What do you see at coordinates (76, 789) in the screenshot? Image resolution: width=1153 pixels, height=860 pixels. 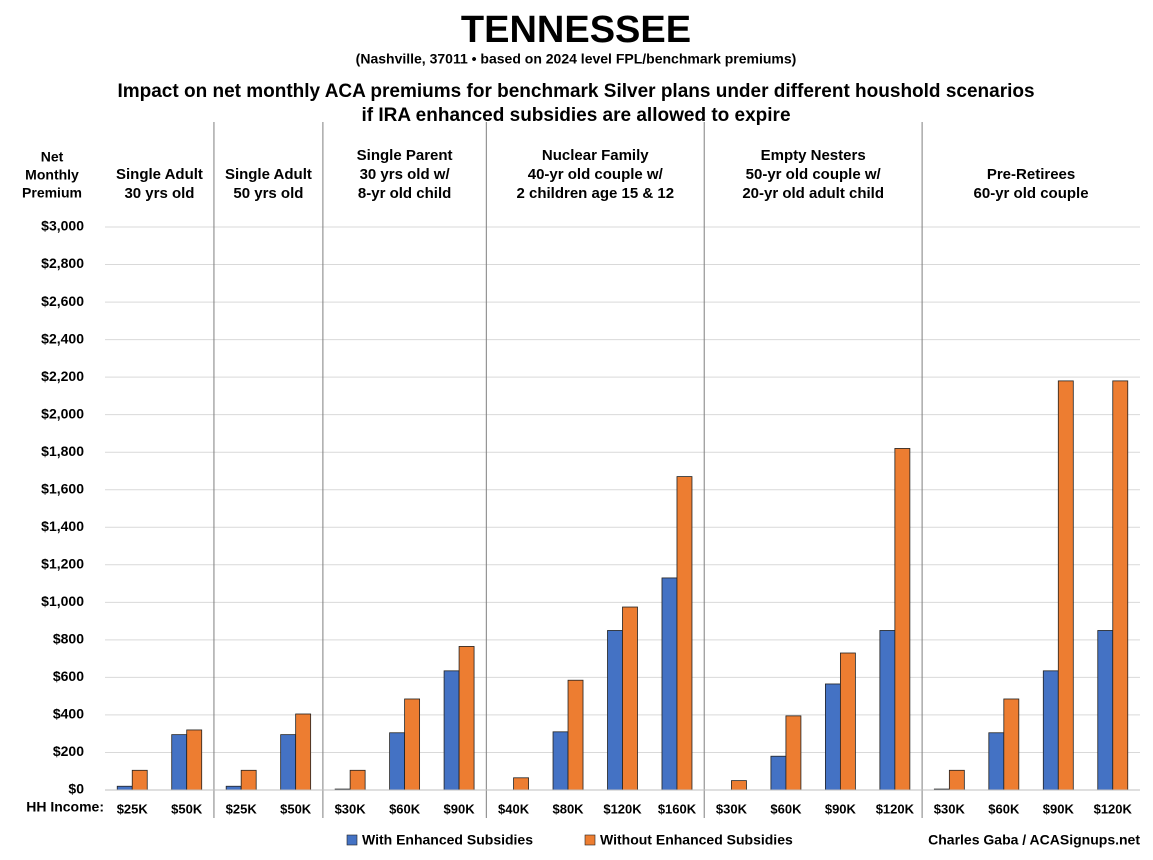 I see `y-tick-label: $0` at bounding box center [76, 789].